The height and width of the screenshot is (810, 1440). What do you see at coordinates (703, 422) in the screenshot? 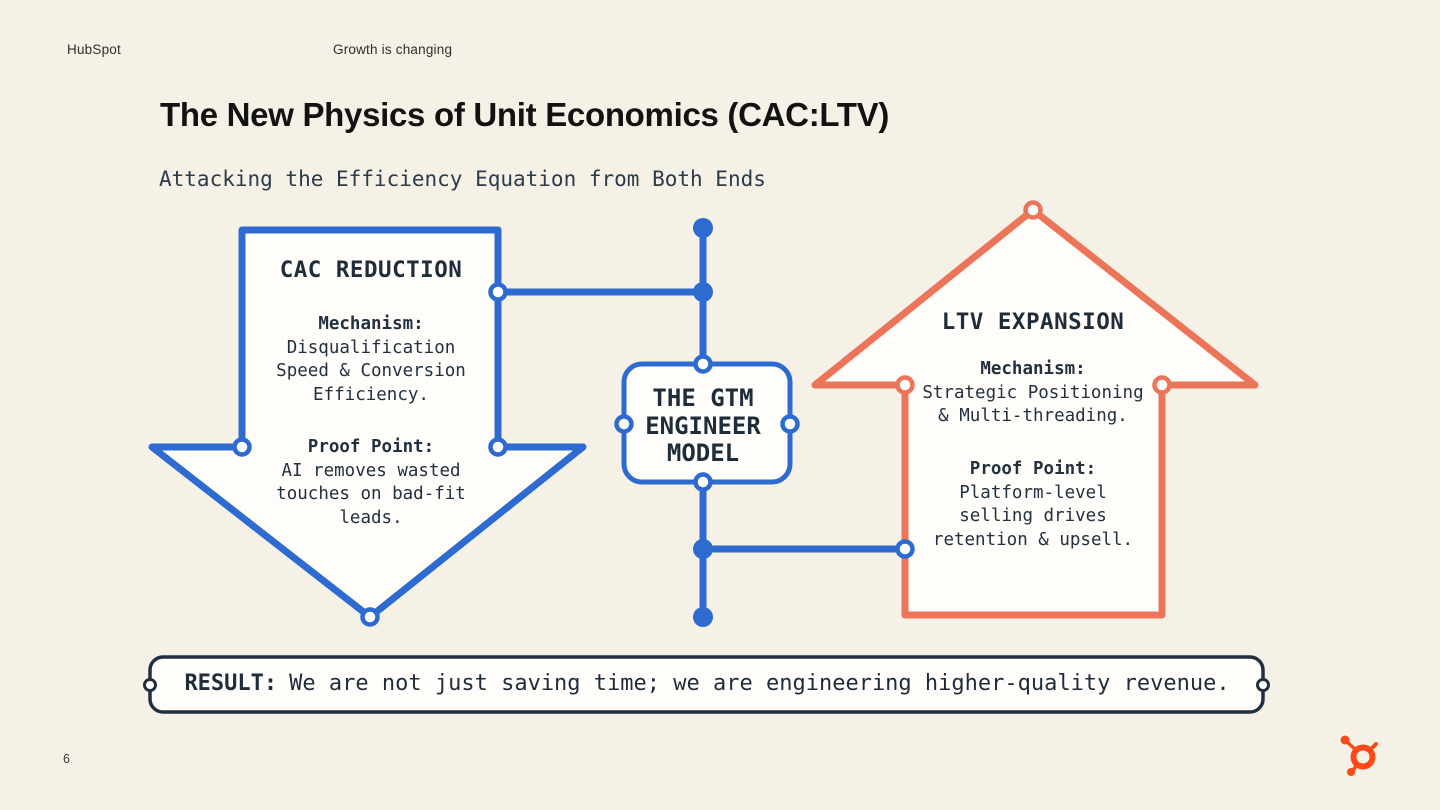
I see `connector-junction-dots` at bounding box center [703, 422].